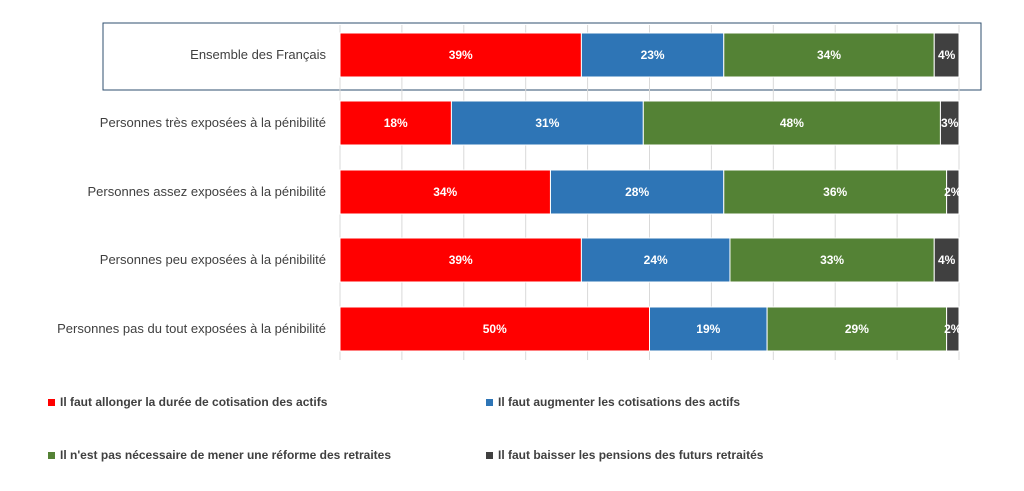 The image size is (1024, 491). What do you see at coordinates (213, 122) in the screenshot?
I see `category-label: Personnes très exposées à la pénibilité` at bounding box center [213, 122].